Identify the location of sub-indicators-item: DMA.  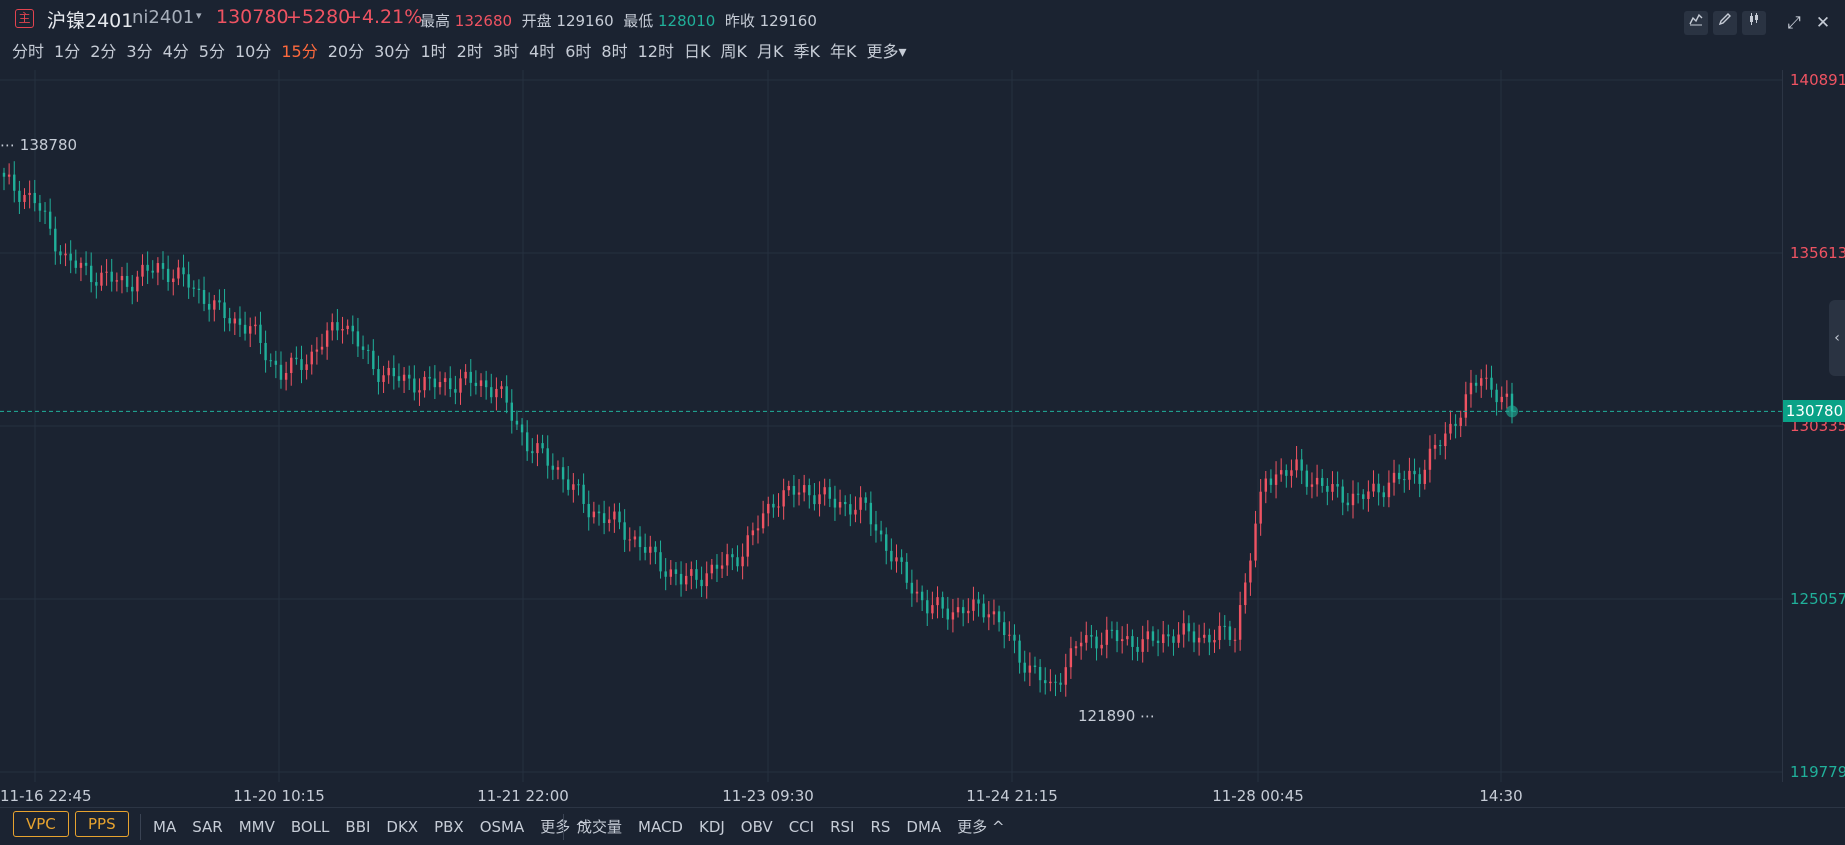
(924, 827).